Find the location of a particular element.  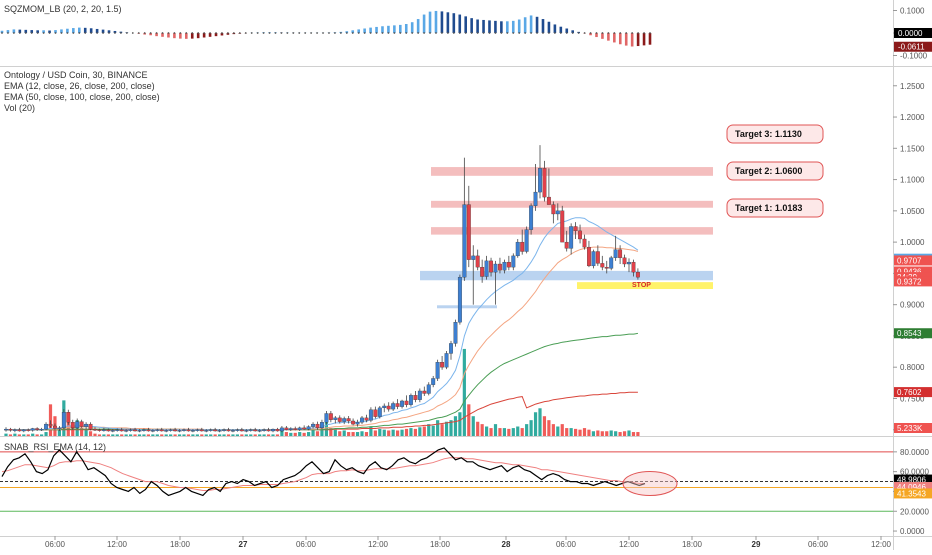

target-label: Target 1: 1.0183 is located at coordinates (768, 208).